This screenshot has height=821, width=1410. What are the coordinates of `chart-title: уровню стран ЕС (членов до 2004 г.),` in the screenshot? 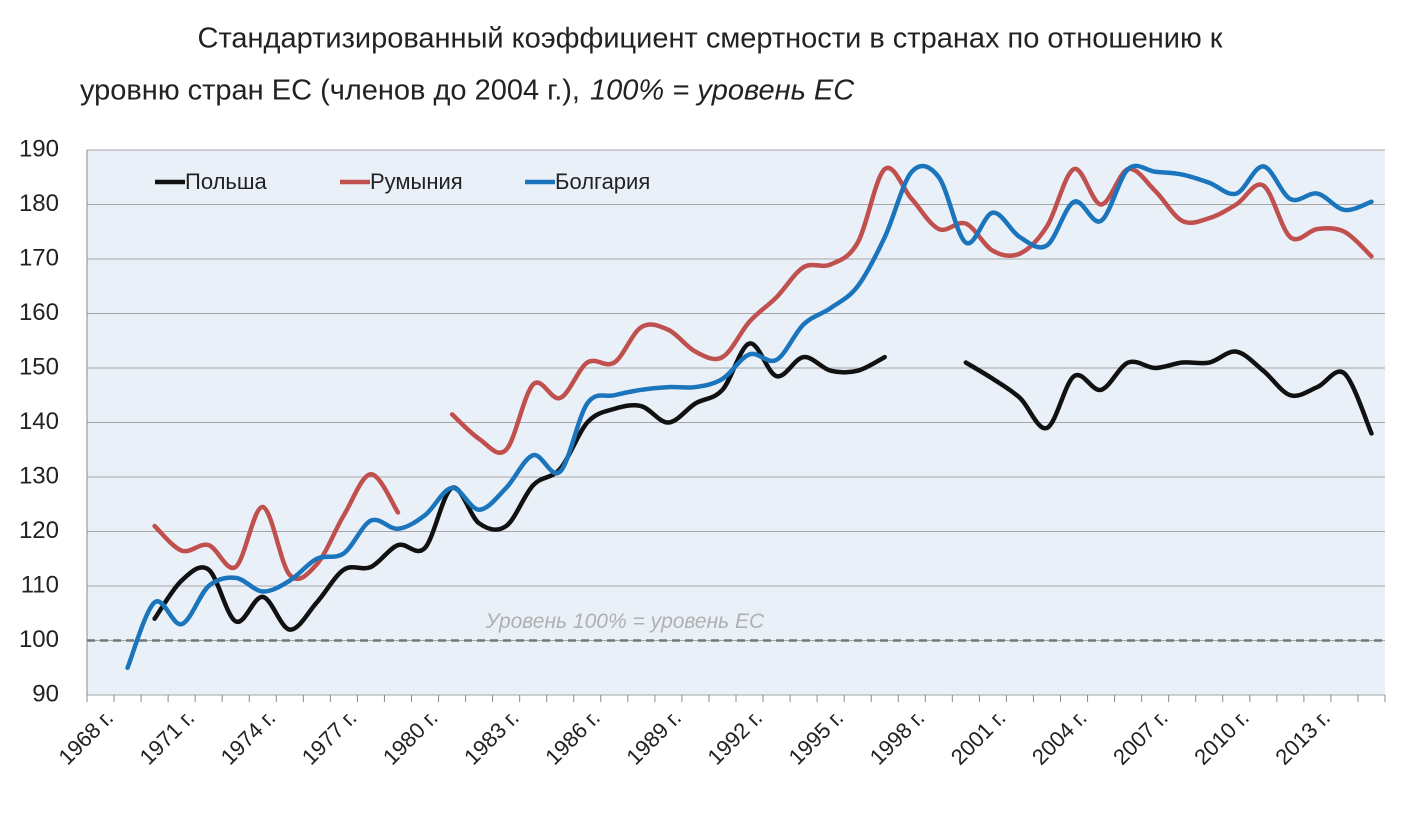 It's located at (330, 91).